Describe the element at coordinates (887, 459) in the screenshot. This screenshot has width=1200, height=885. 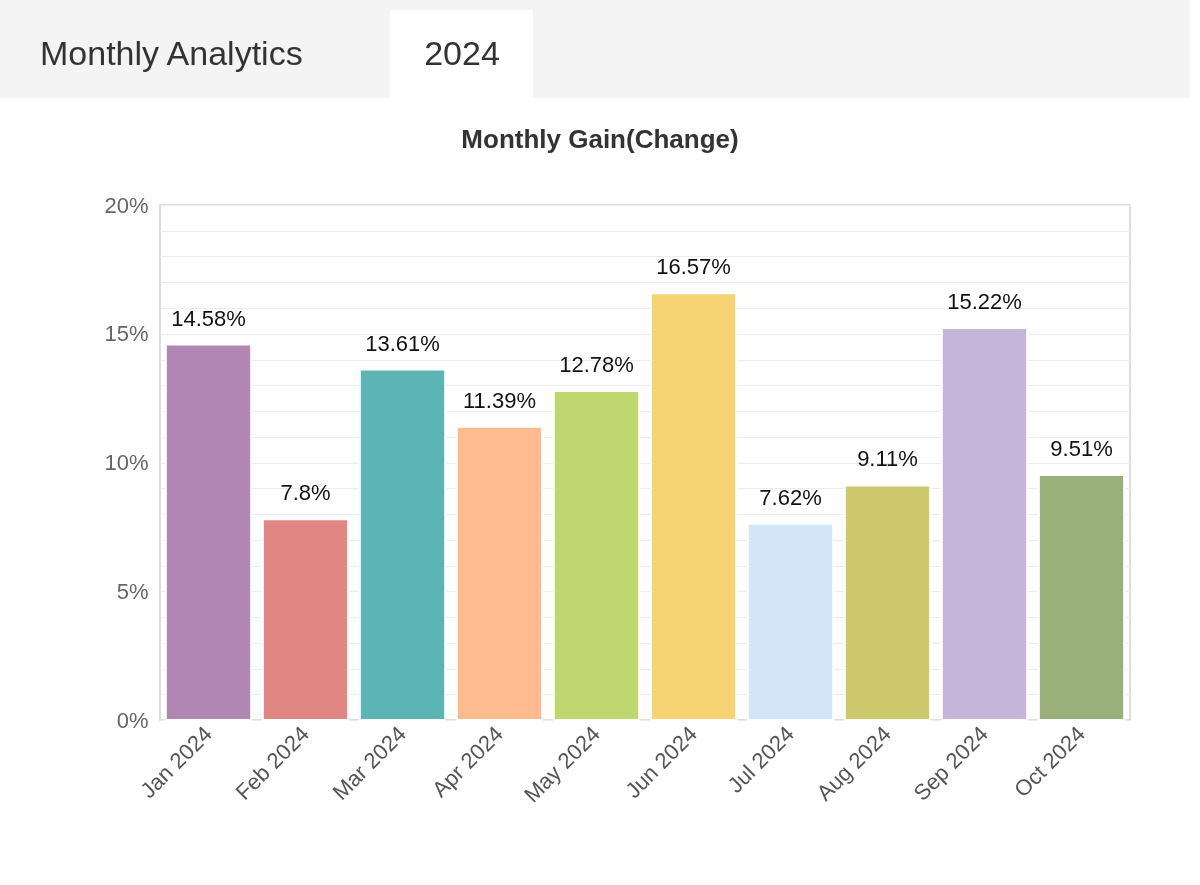
I see `data-label: 9.11%` at that location.